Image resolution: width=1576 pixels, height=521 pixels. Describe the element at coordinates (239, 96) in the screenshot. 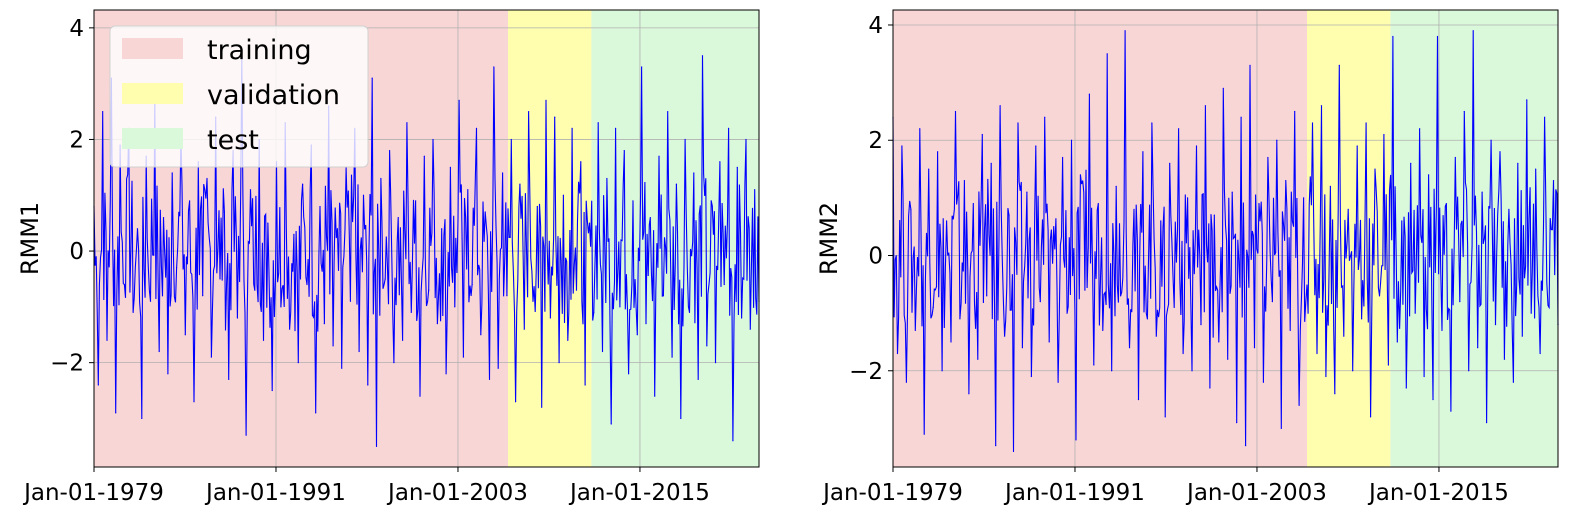

I see `legend: training validation test` at that location.